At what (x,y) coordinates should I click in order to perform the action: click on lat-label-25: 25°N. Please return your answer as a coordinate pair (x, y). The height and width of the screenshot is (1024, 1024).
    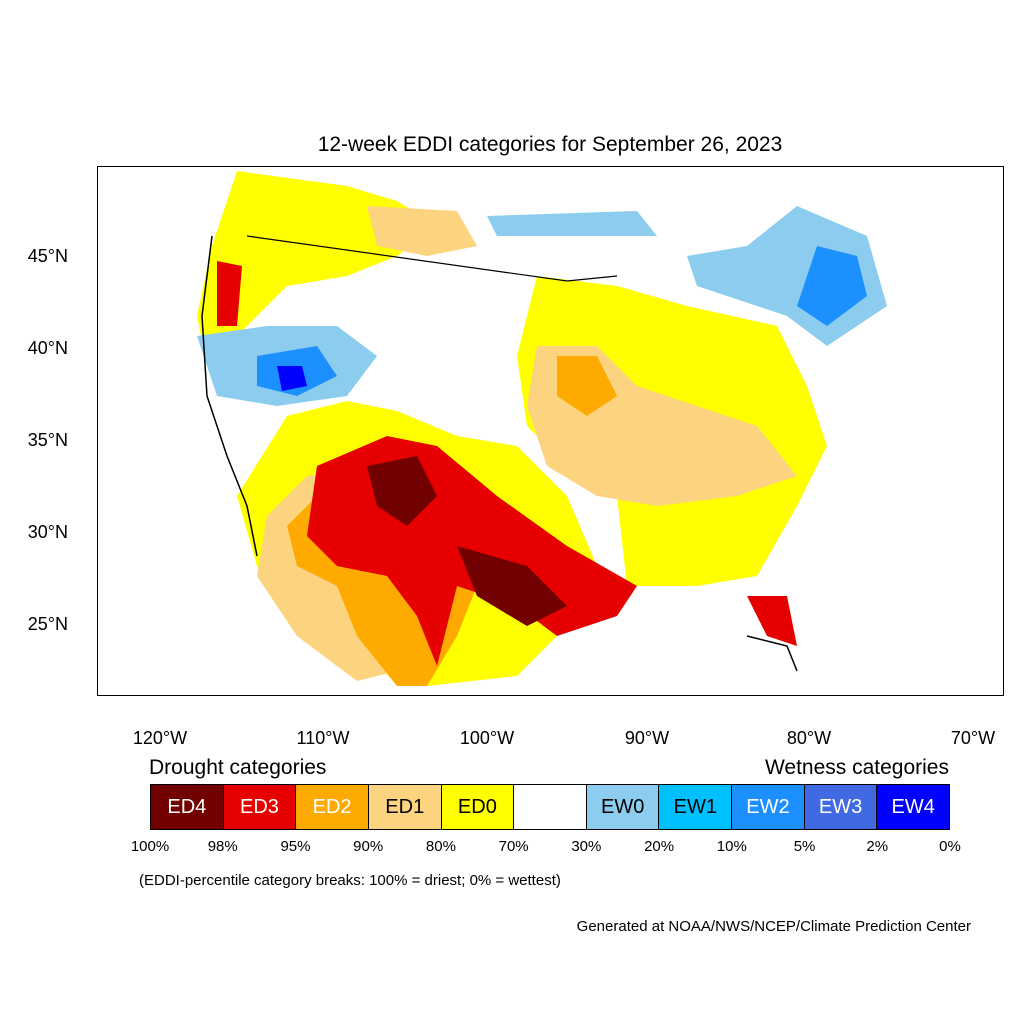
    Looking at the image, I should click on (47, 624).